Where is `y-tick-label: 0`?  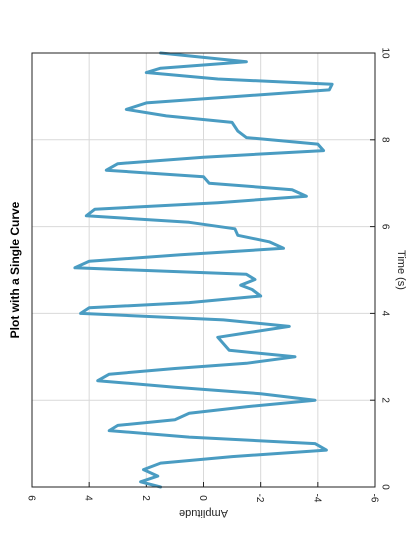
y-tick-label: 0 is located at coordinates (202, 498).